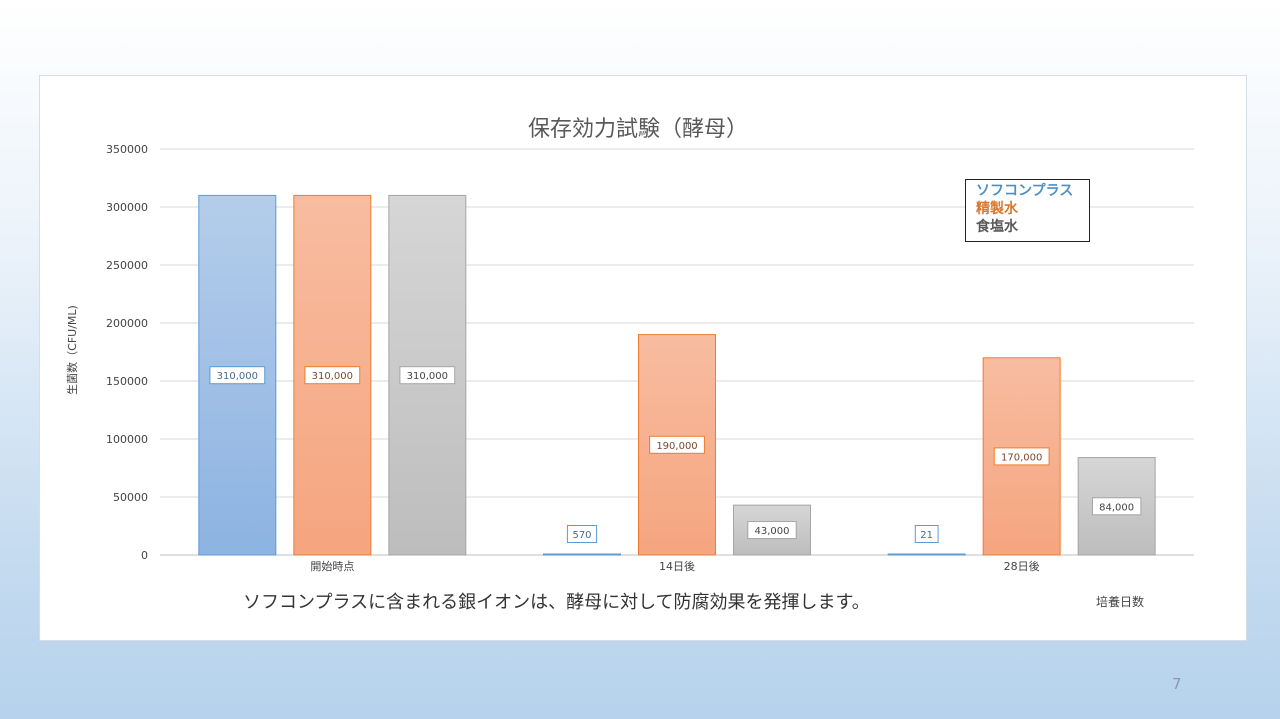 This screenshot has height=719, width=1280. I want to click on page-number: 7, so click(1177, 684).